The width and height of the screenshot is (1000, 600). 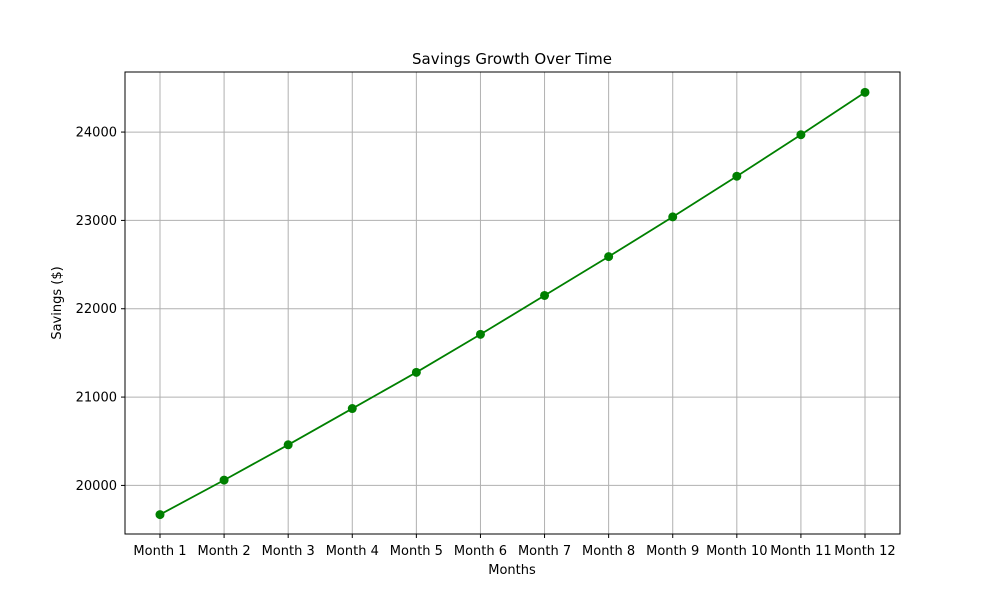 What do you see at coordinates (159, 551) in the screenshot?
I see `x-tick-label: Month 1` at bounding box center [159, 551].